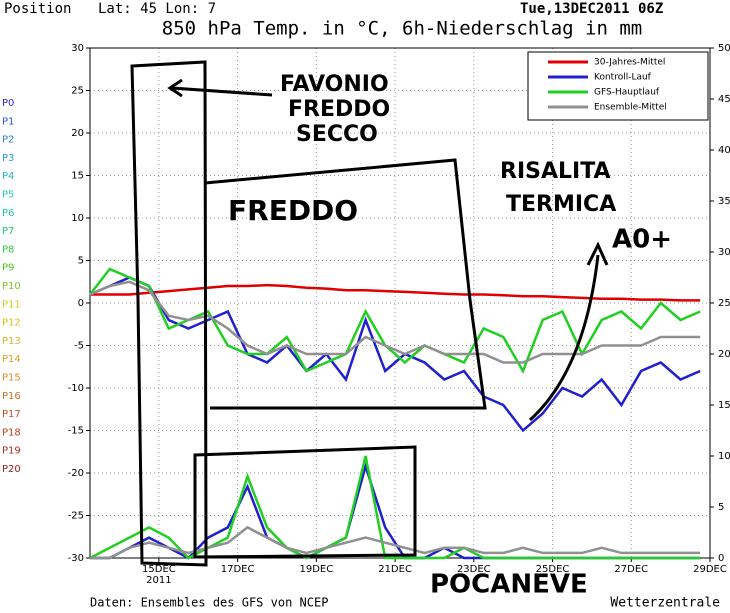 The width and height of the screenshot is (730, 613). I want to click on footer-brand: Wetterzentrale, so click(665, 603).